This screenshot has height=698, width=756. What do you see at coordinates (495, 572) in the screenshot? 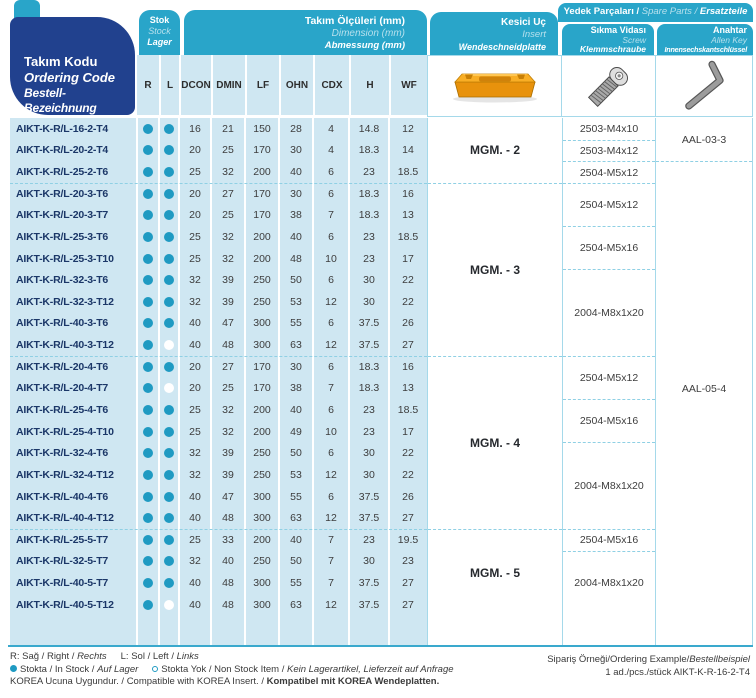
I see `insert-group-label: MGM. - 5` at bounding box center [495, 572].